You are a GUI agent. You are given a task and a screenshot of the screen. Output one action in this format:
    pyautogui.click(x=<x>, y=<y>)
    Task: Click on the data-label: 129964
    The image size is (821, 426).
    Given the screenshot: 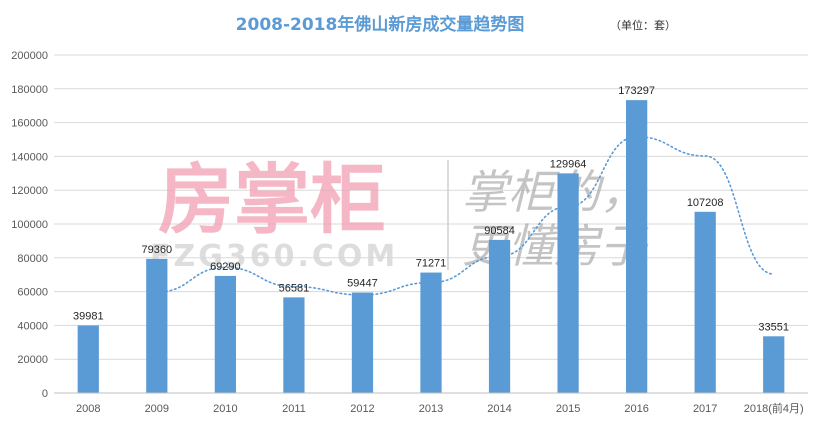 What is the action you would take?
    pyautogui.click(x=568, y=164)
    